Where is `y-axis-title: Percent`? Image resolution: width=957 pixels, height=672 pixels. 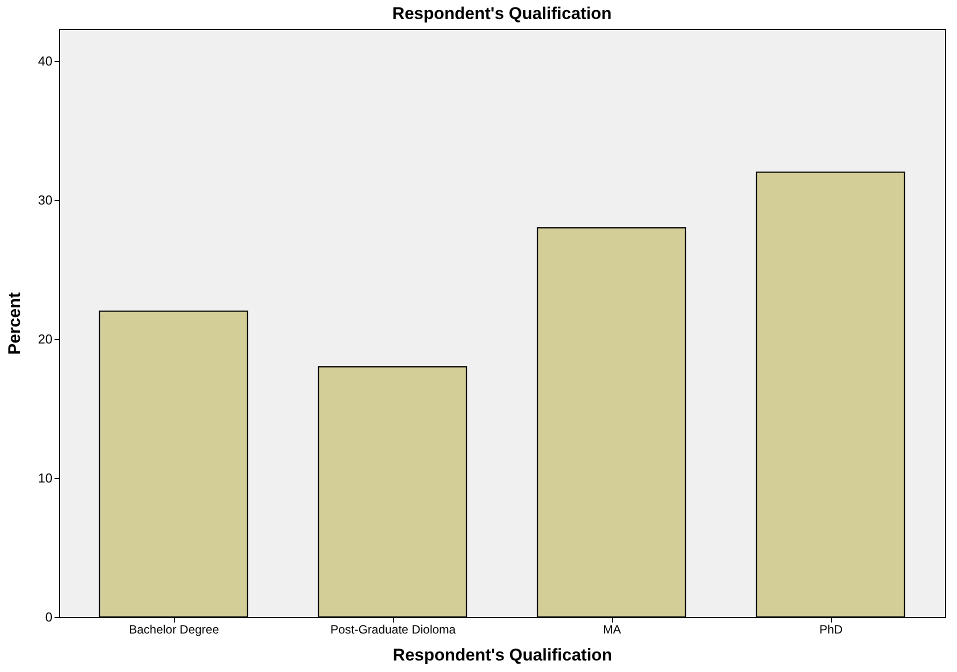 y-axis-title: Percent is located at coordinates (14, 323).